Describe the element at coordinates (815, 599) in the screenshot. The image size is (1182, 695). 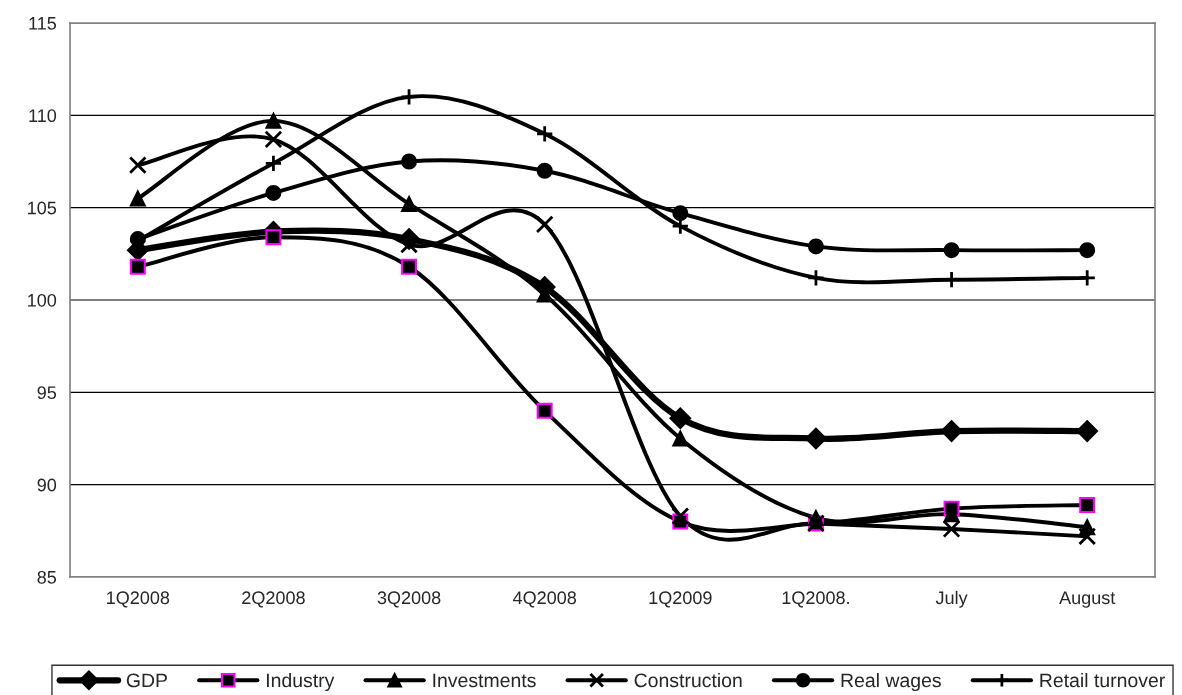
I see `x-tick-label: 1Q2008.` at that location.